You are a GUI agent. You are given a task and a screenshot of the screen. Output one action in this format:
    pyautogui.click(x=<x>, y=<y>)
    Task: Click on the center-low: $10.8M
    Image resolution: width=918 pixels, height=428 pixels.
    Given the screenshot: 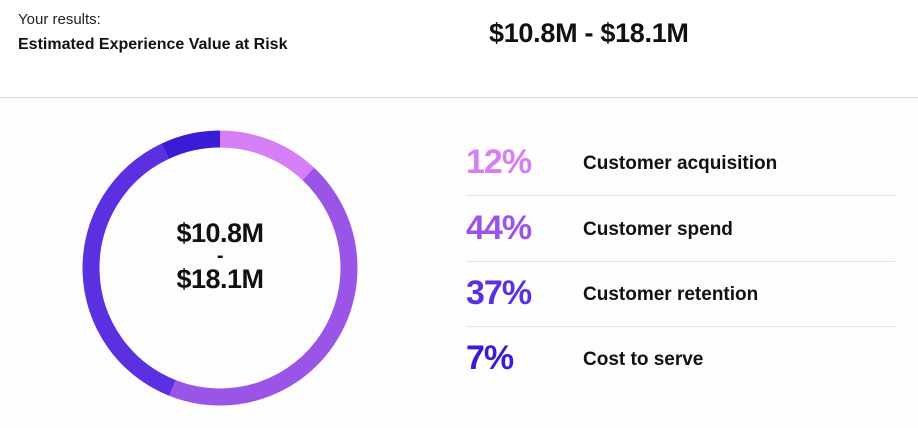 What is the action you would take?
    pyautogui.click(x=220, y=233)
    